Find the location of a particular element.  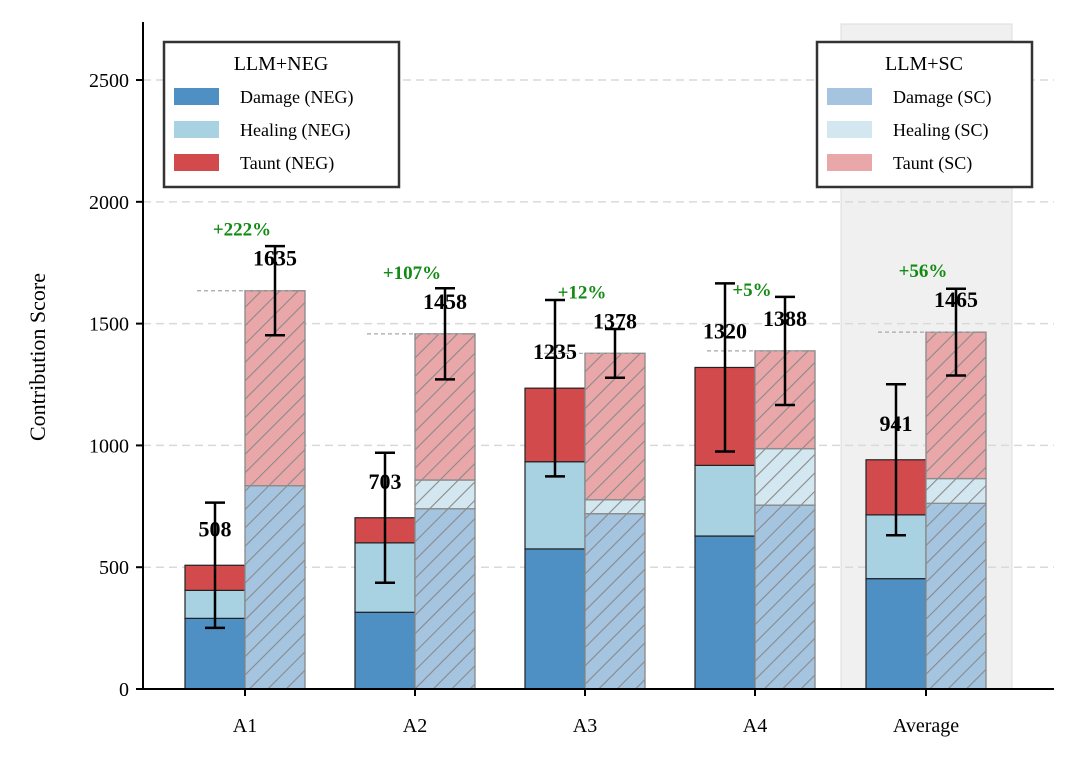

legend-neg-healing-swatch is located at coordinates (196, 129).